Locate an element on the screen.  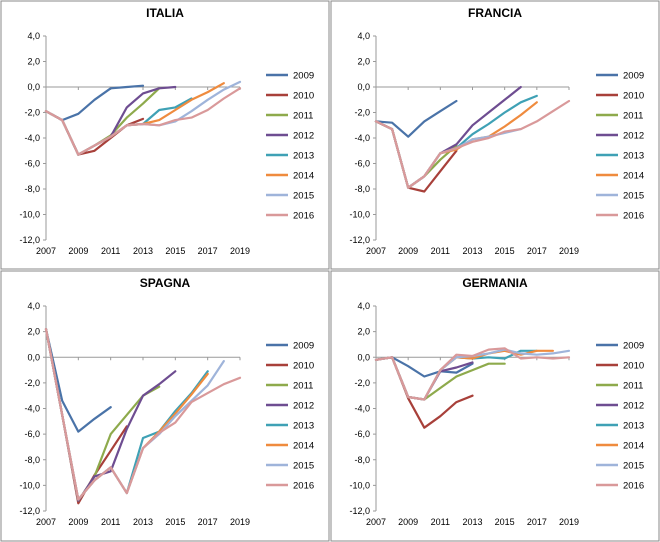
chart-title: SPAGNA is located at coordinates (165, 283).